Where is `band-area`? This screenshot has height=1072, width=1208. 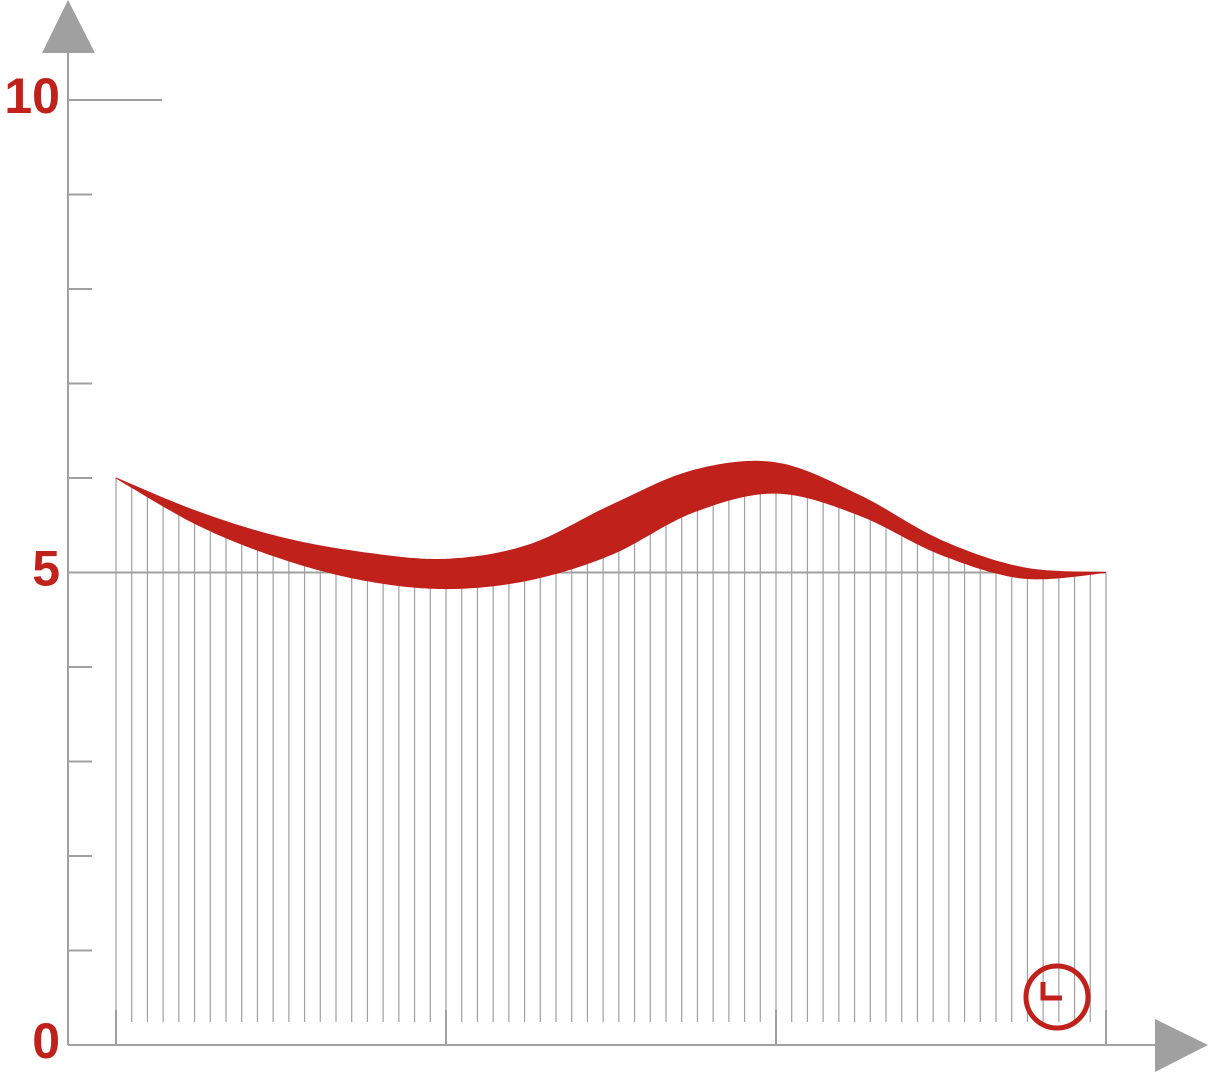
band-area is located at coordinates (611, 525).